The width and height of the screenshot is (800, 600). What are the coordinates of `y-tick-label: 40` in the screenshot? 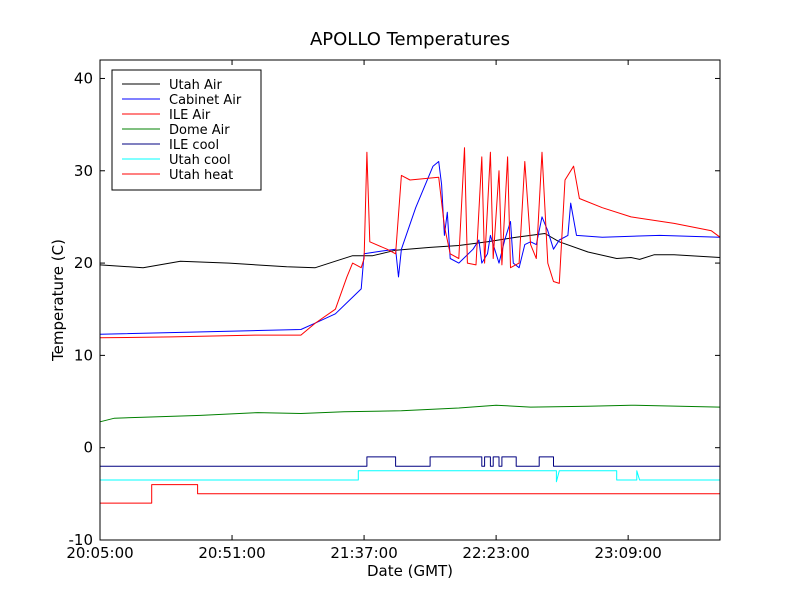 It's located at (83, 78).